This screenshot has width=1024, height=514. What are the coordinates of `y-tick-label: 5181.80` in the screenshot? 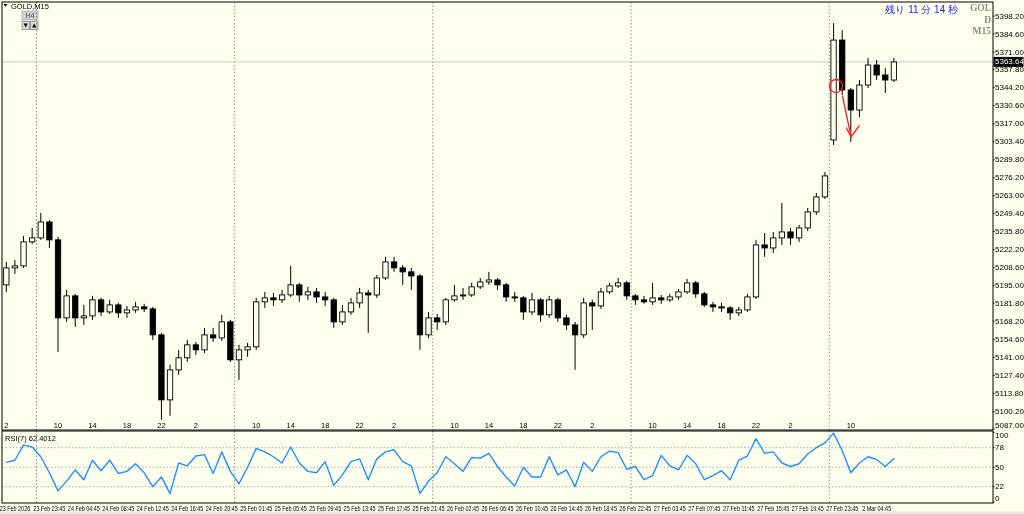 It's located at (1009, 303).